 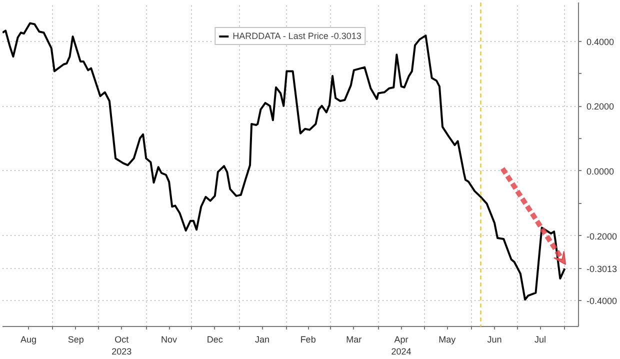 What do you see at coordinates (354, 339) in the screenshot?
I see `x-tick-label: Mar` at bounding box center [354, 339].